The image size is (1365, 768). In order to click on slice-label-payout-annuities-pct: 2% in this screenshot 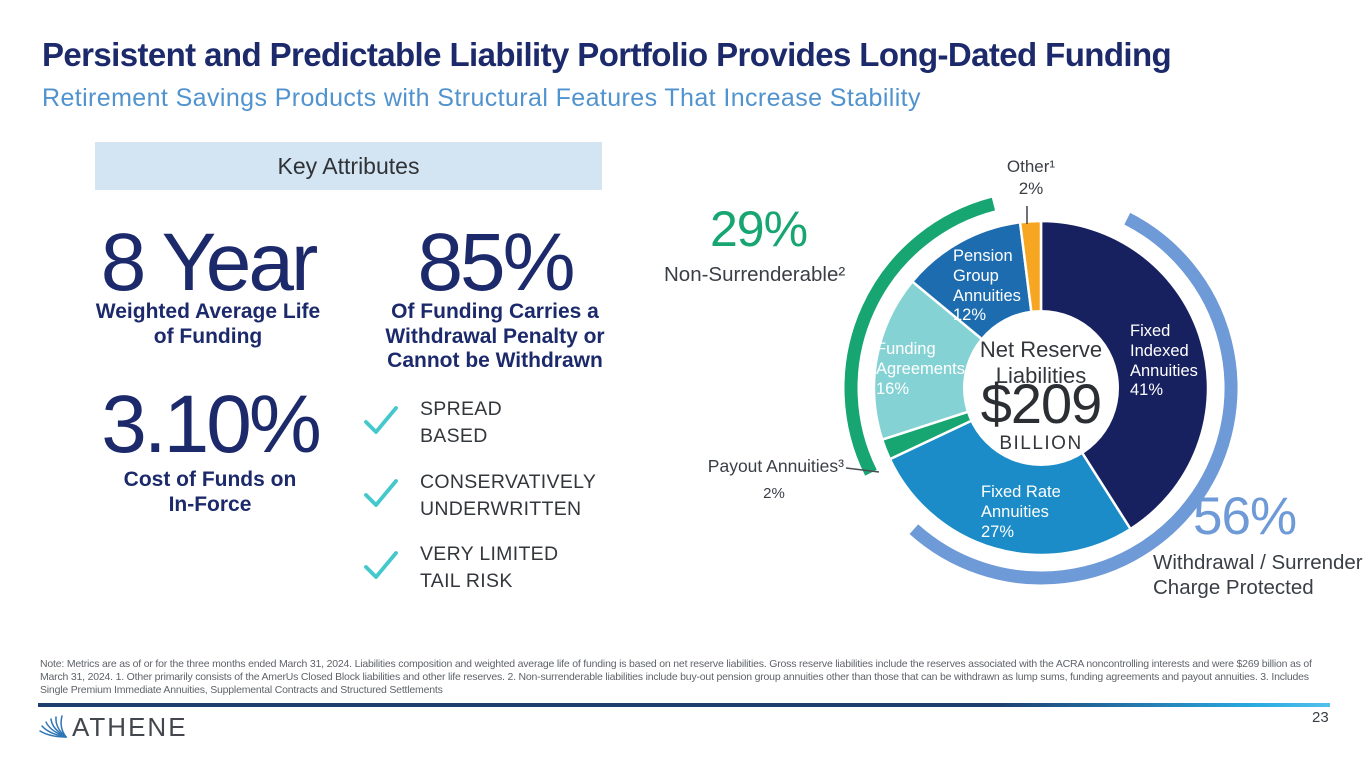, I will do `click(774, 493)`.